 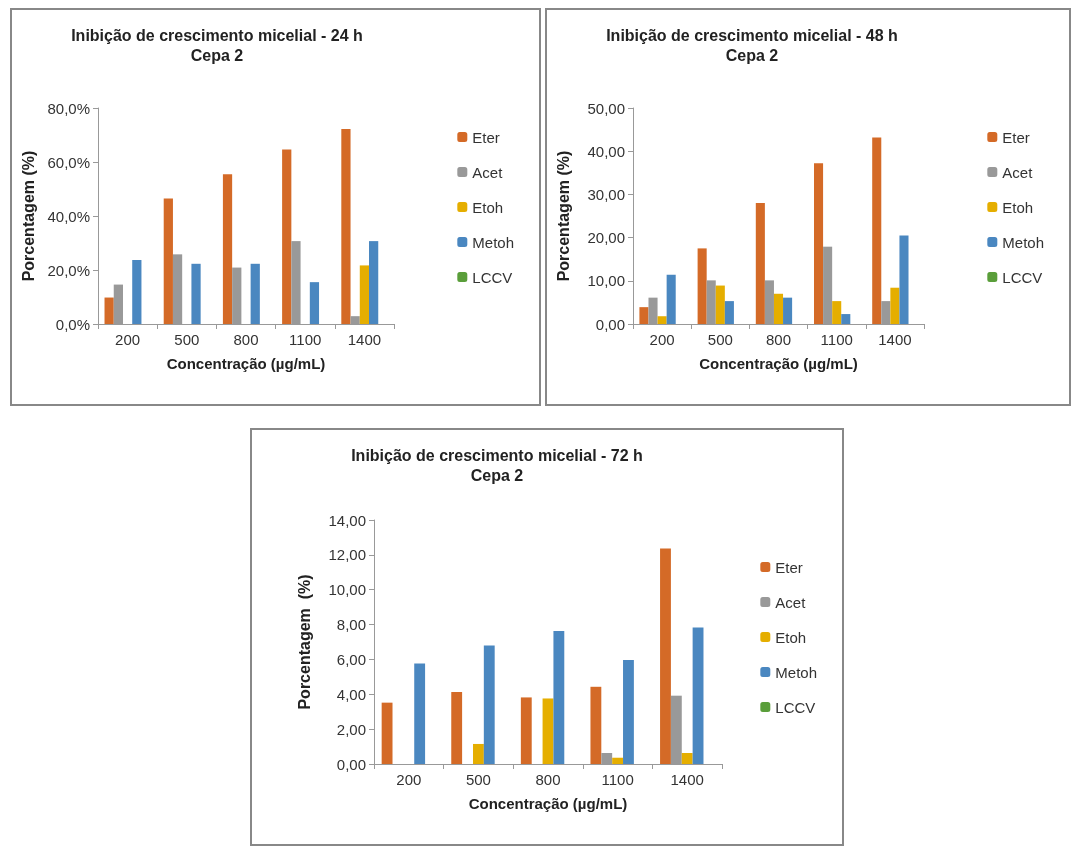 I want to click on y-tick-label: 14,00, so click(x=347, y=520).